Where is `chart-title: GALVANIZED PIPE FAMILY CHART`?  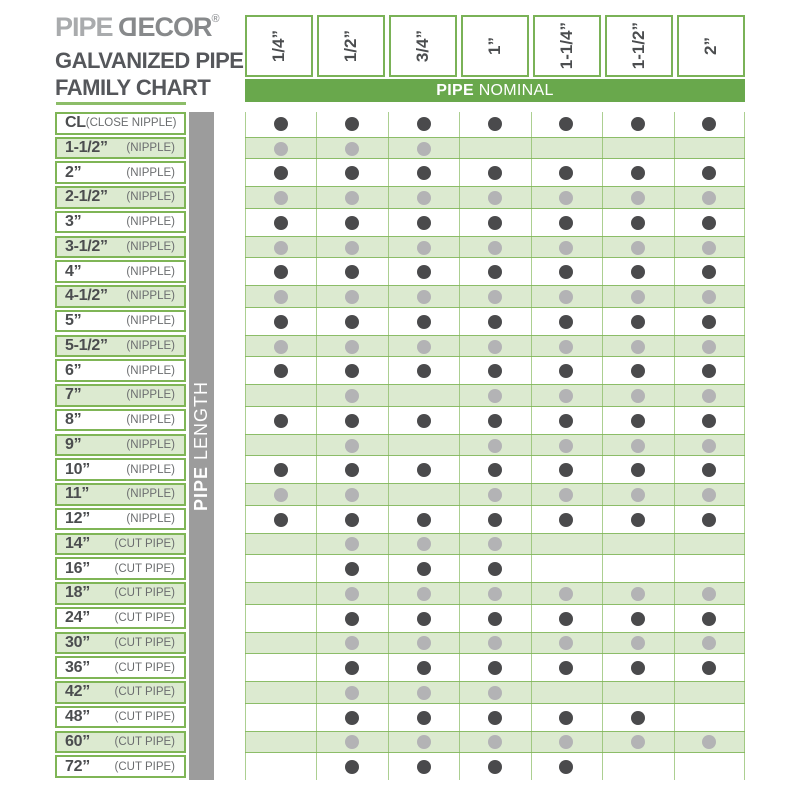
chart-title: GALVANIZED PIPE FAMILY CHART is located at coordinates (149, 75).